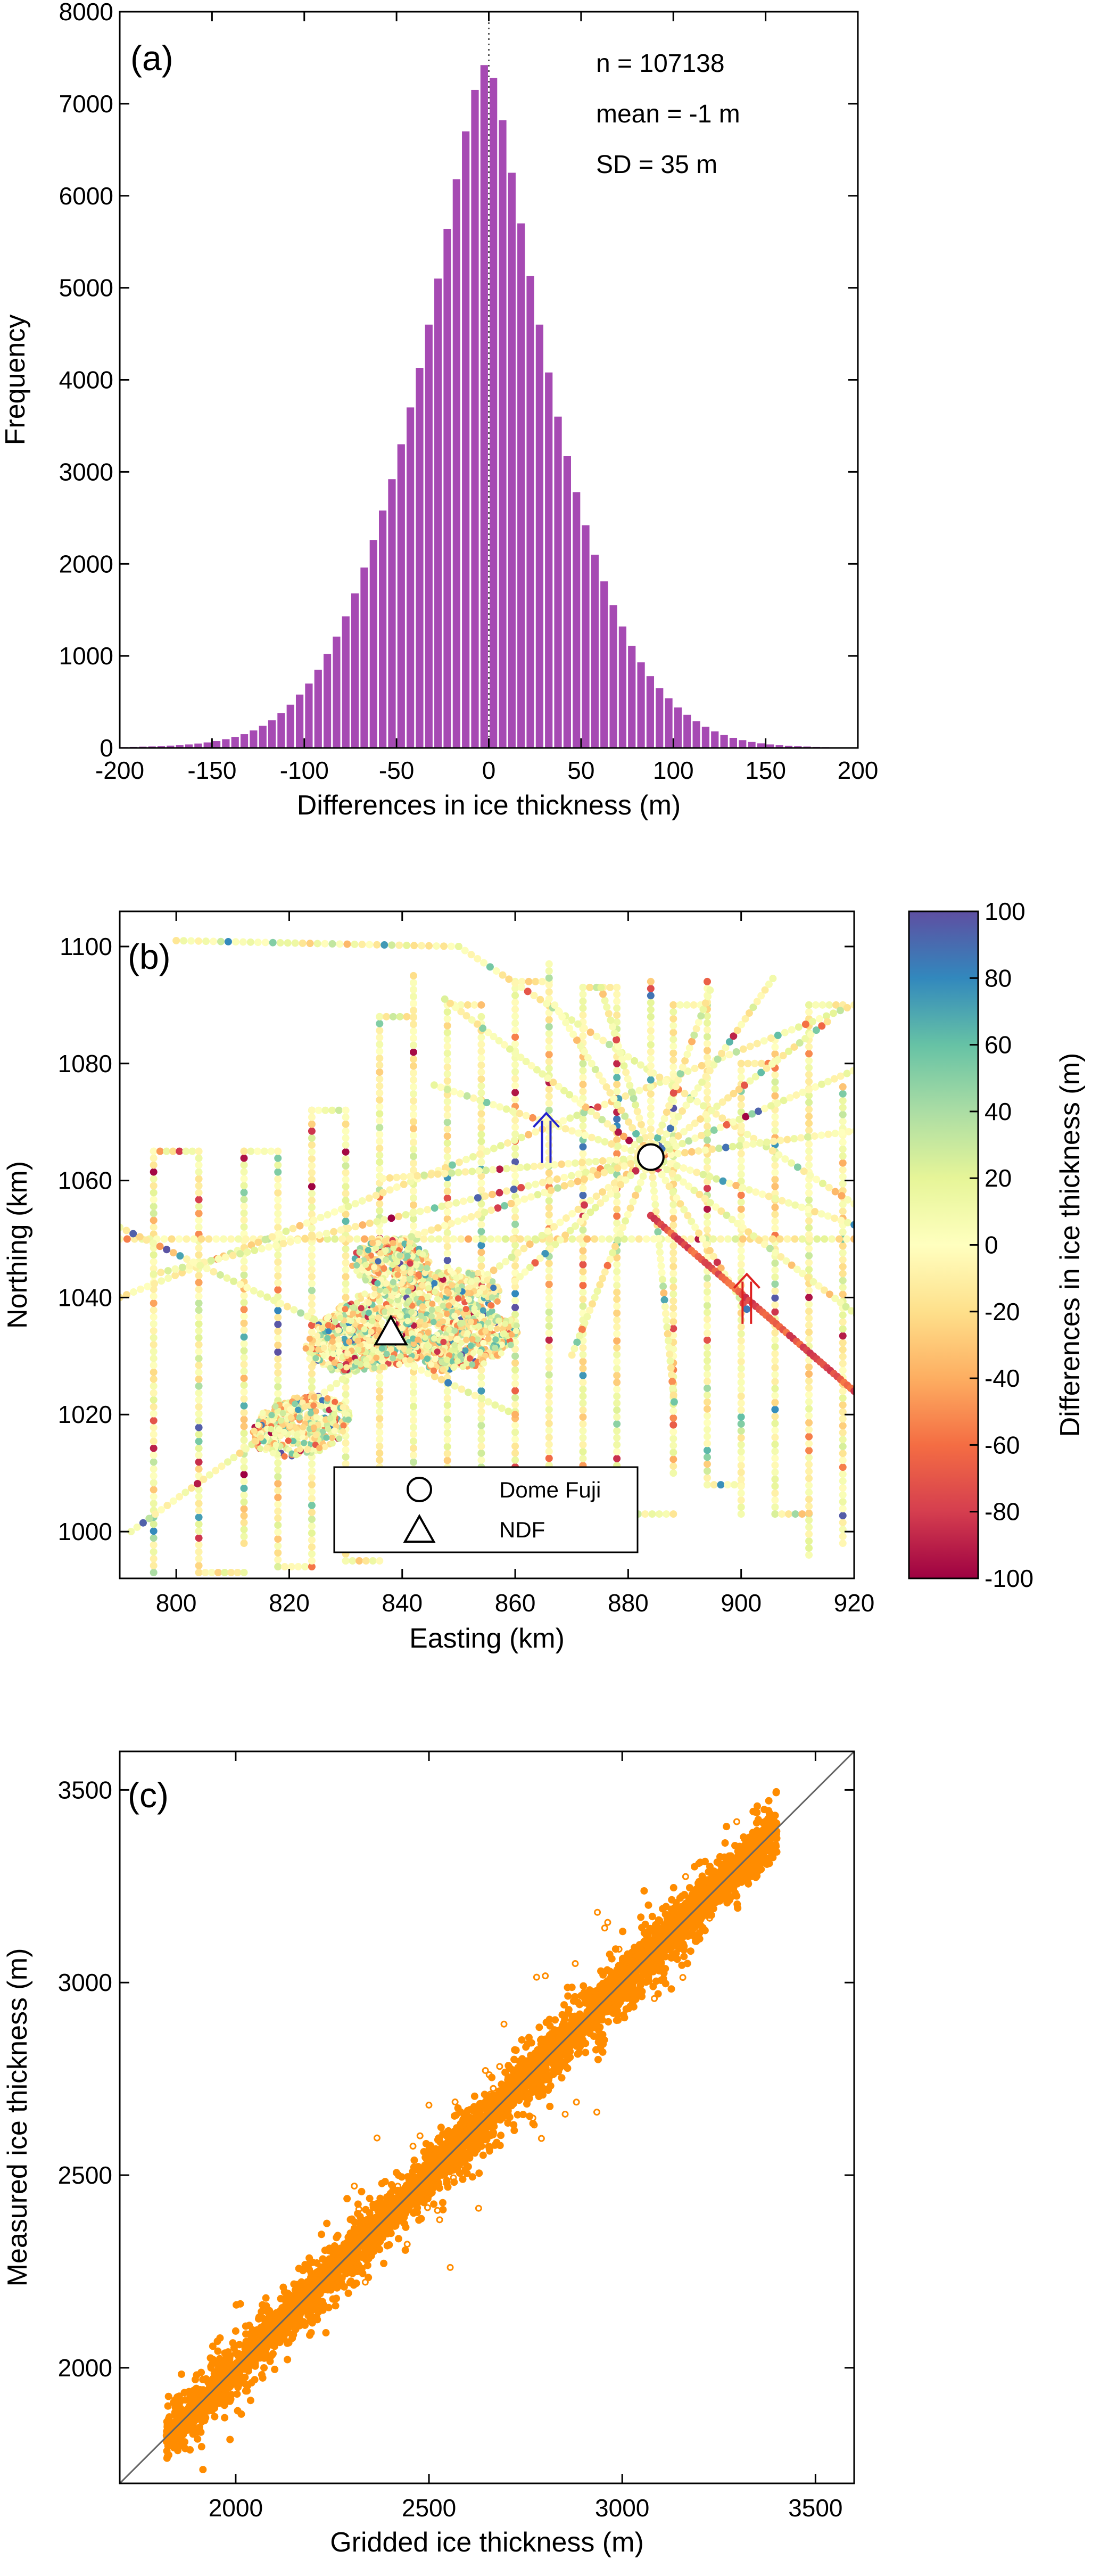  Describe the element at coordinates (151, 58) in the screenshot. I see `panel-label: (a)` at that location.